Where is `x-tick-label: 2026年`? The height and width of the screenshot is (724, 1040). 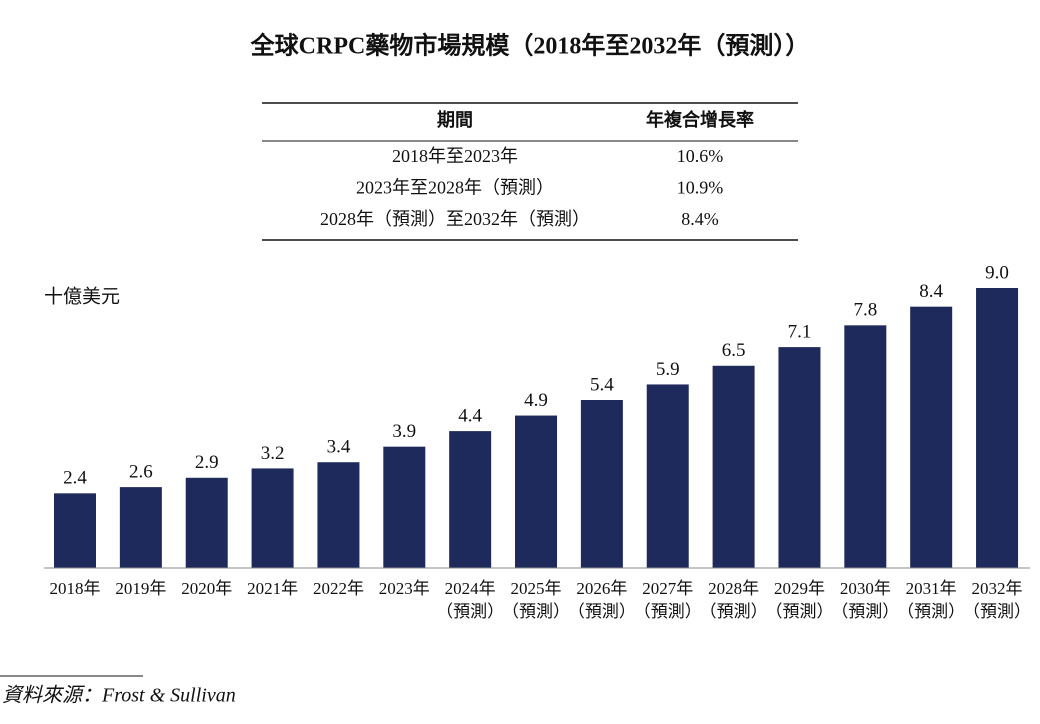 x-tick-label: 2026年 is located at coordinates (601, 588).